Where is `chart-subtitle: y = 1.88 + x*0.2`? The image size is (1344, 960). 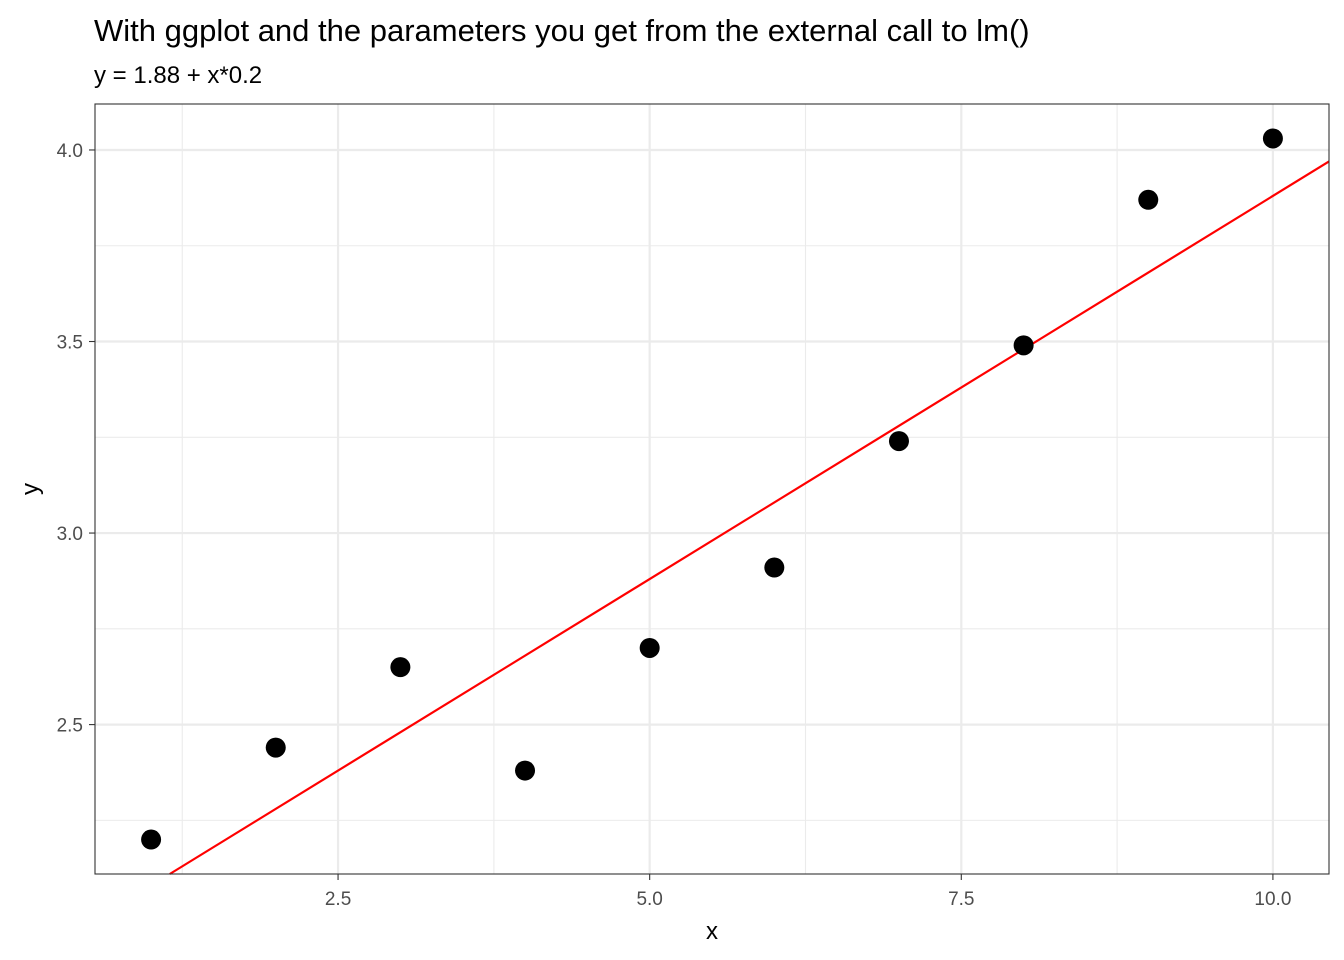
chart-subtitle: y = 1.88 + x*0.2 is located at coordinates (178, 75).